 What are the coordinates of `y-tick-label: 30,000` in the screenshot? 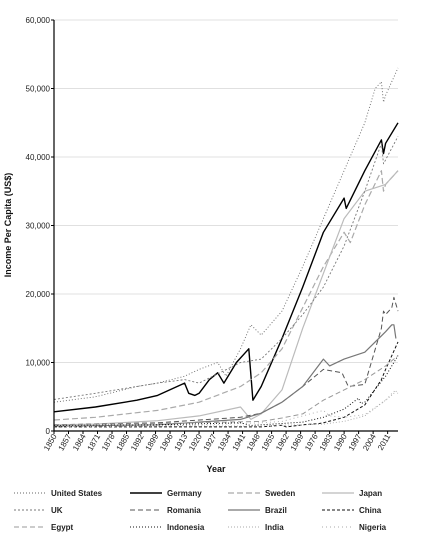 It's located at (38, 226).